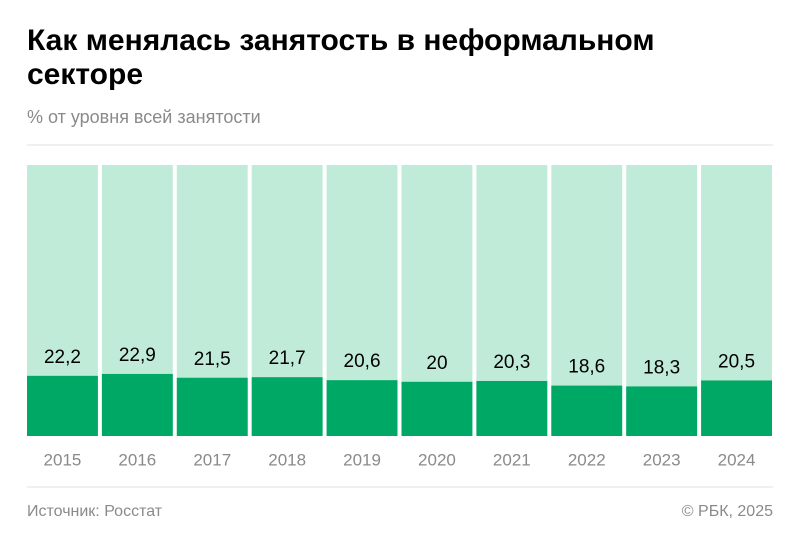  What do you see at coordinates (144, 117) in the screenshot?
I see `chart-subtitle: % от уровня всей занятости` at bounding box center [144, 117].